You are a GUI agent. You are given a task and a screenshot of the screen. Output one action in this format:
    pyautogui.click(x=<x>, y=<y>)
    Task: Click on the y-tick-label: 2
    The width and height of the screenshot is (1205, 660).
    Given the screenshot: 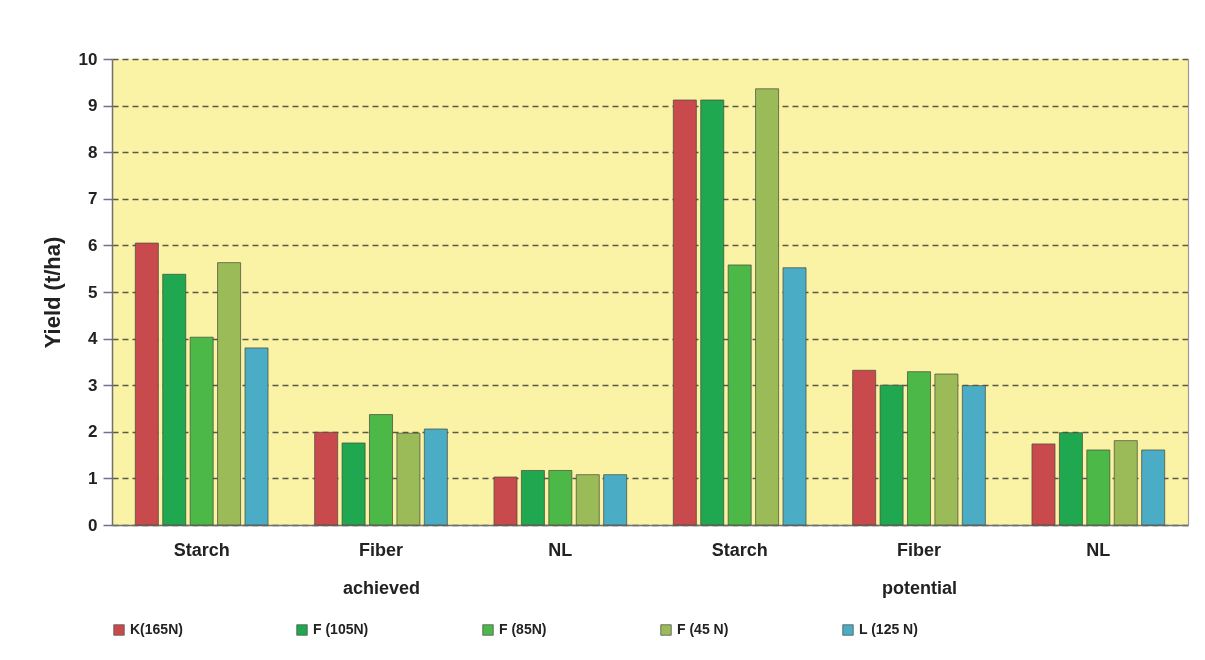 What is the action you would take?
    pyautogui.click(x=93, y=432)
    